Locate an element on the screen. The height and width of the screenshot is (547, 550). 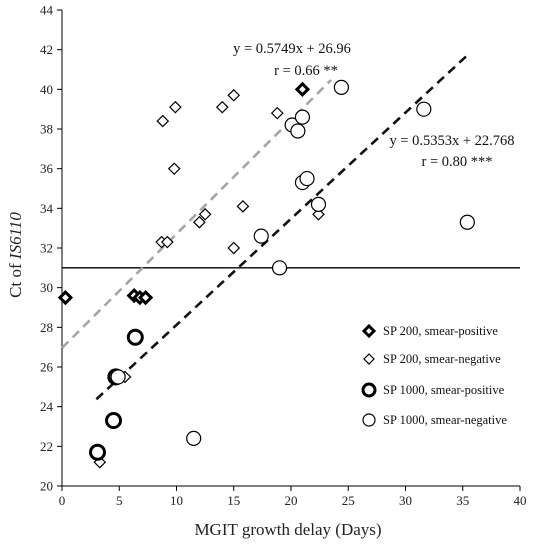
y-axis-label: Ct of IS6110 is located at coordinates (15, 255).